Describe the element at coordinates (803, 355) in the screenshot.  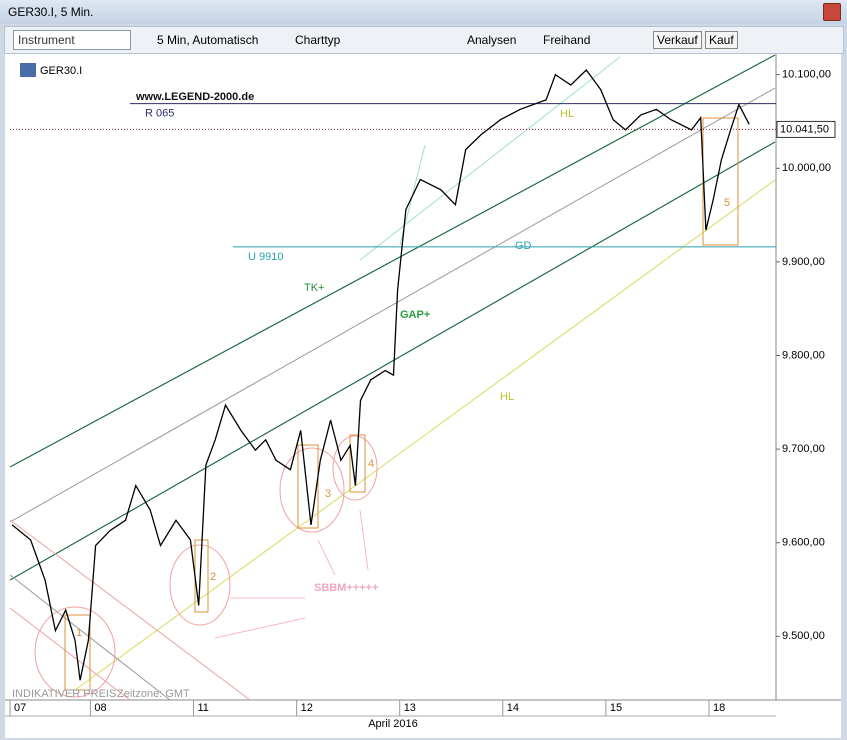
I see `y-tick-label: 9.800,00` at that location.